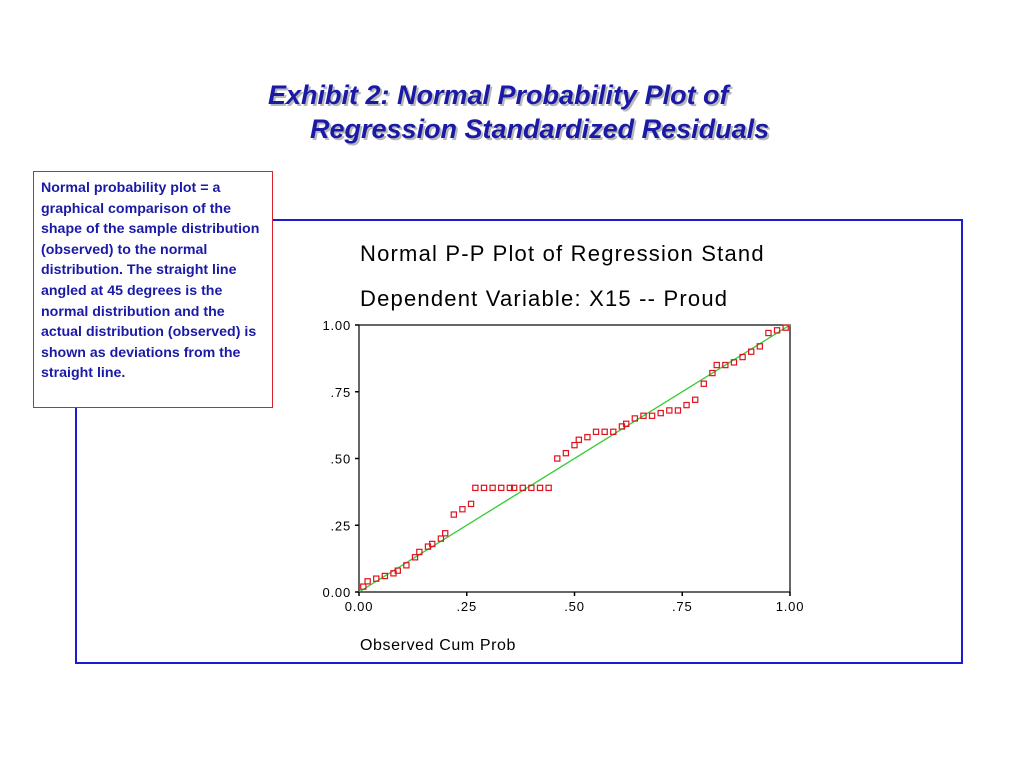 The image size is (1024, 768). I want to click on y-tick-label: 1.00, so click(336, 325).